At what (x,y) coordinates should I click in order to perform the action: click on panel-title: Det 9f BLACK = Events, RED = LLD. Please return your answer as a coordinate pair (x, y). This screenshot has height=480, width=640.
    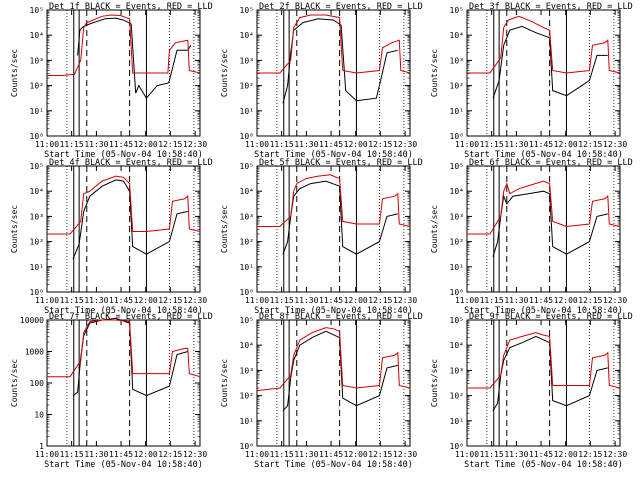
    Looking at the image, I should click on (551, 317).